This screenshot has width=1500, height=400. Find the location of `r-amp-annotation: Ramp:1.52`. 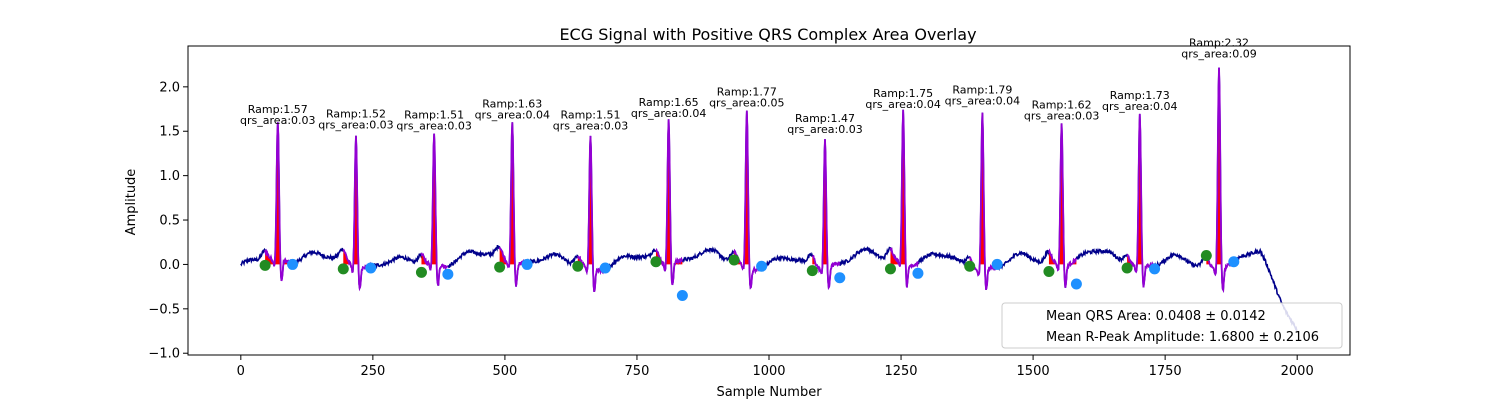

r-amp-annotation: Ramp:1.52 is located at coordinates (356, 113).